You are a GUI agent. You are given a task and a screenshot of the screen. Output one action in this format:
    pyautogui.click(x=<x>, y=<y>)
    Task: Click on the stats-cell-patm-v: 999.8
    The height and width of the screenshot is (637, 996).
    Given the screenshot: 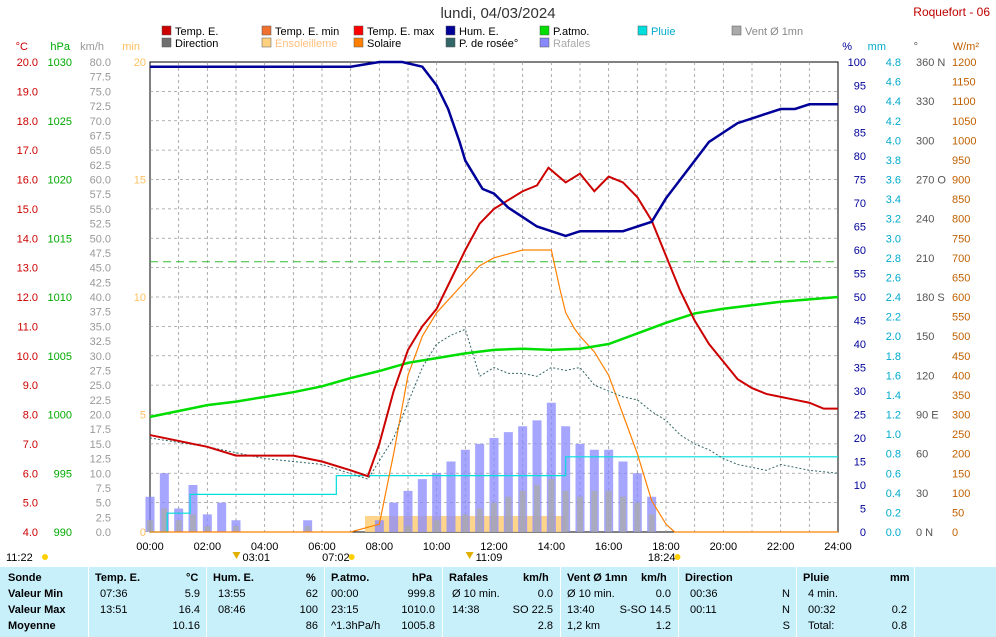 What is the action you would take?
    pyautogui.click(x=421, y=594)
    